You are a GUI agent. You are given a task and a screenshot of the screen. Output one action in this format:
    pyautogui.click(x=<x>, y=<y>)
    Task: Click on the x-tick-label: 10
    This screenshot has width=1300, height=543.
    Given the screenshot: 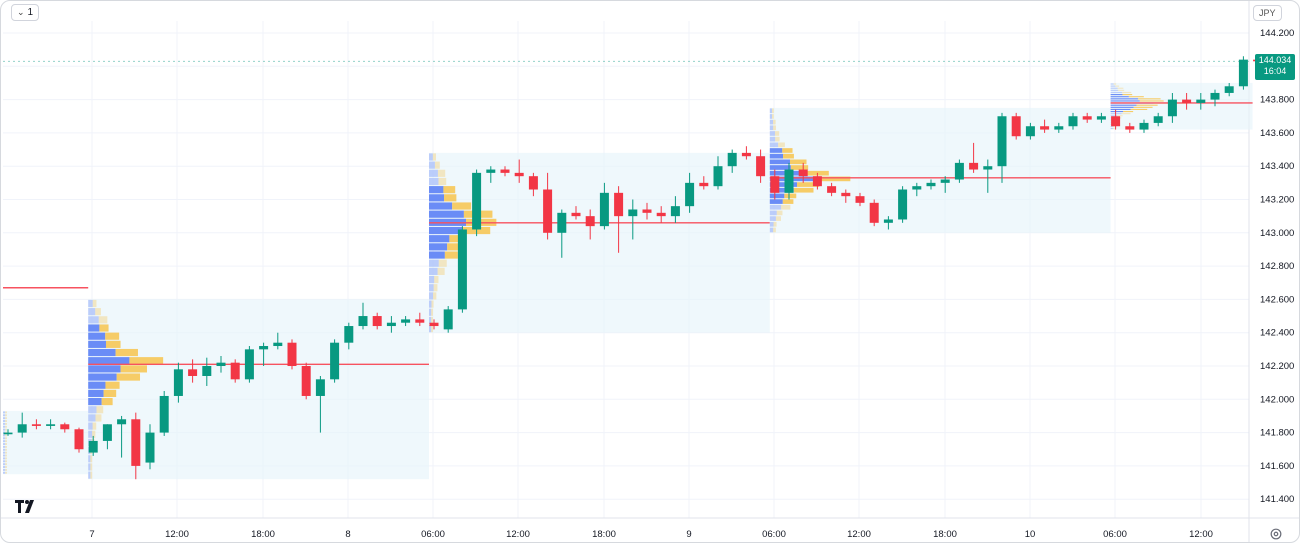 What is the action you would take?
    pyautogui.click(x=1030, y=534)
    